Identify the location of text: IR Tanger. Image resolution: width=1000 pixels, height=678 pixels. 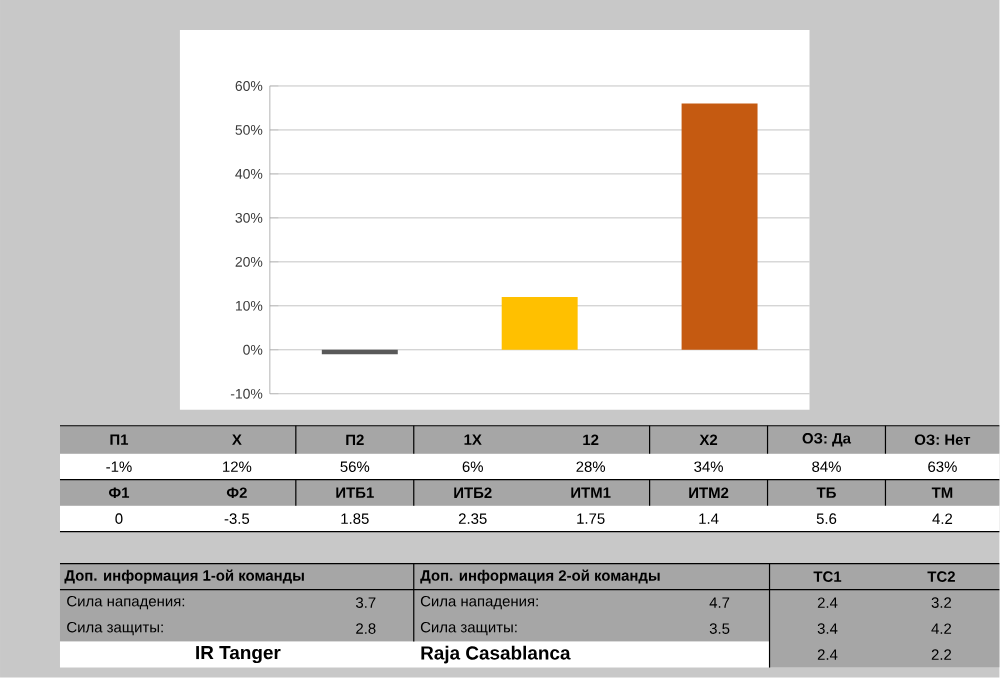
(238, 655).